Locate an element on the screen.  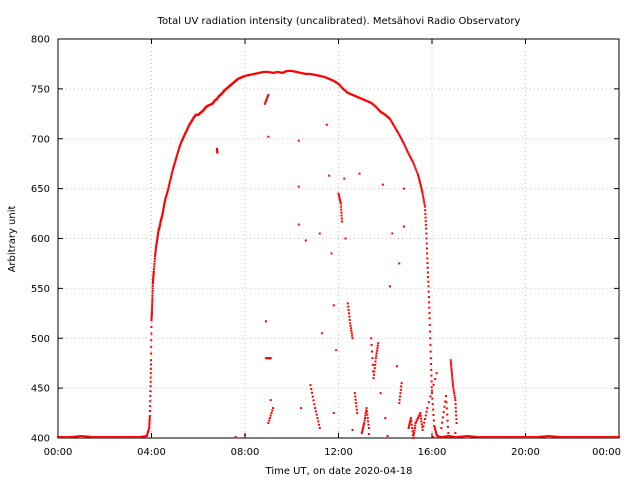
x-tick-label: 16:00 is located at coordinates (432, 452).